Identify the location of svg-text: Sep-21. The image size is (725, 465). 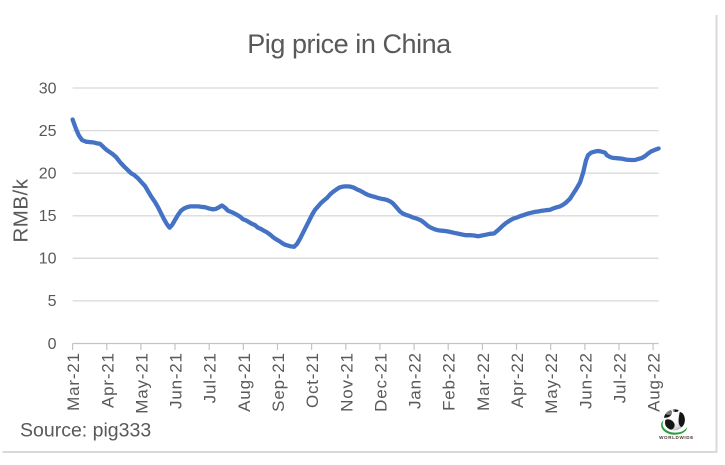
(278, 382).